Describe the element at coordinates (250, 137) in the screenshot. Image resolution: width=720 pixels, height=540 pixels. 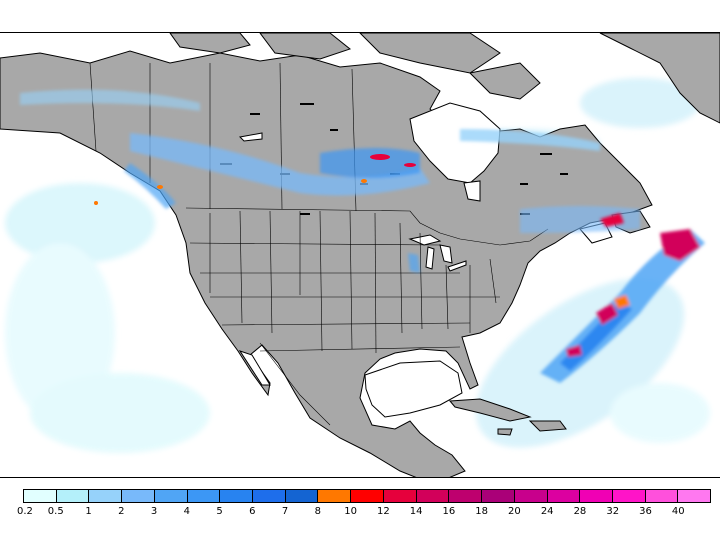
I see `great-slave-lake` at that location.